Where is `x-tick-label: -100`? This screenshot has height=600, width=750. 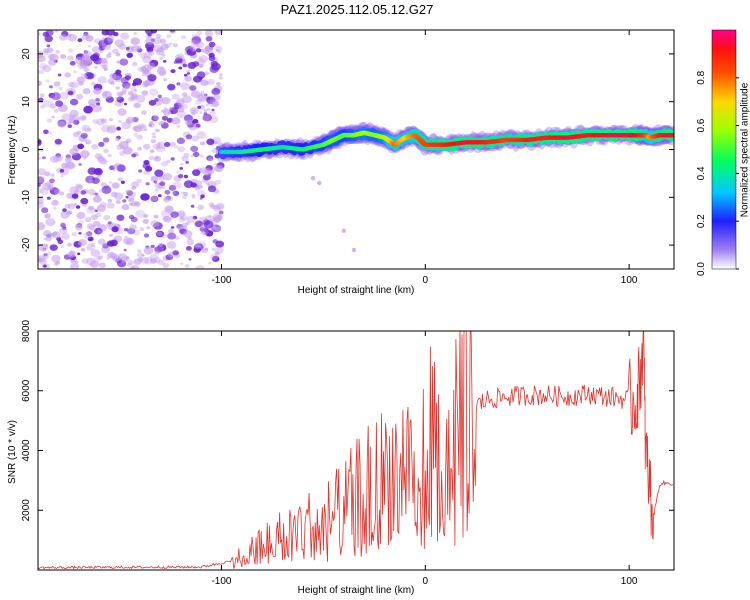 x-tick-label: -100 is located at coordinates (221, 280).